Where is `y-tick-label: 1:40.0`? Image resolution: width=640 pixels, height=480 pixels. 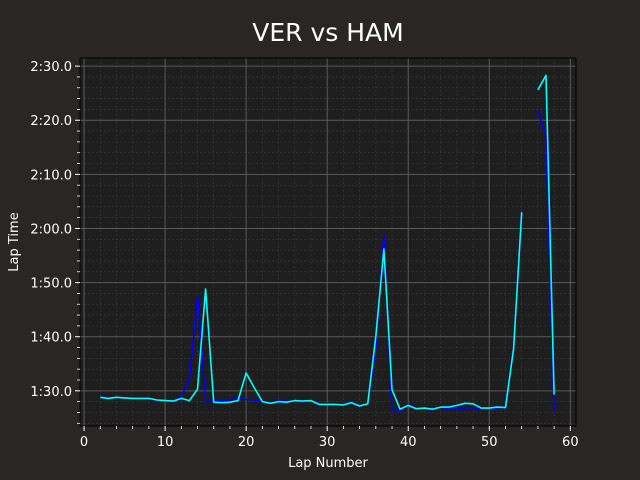 y-tick-label: 1:40.0 is located at coordinates (51, 338).